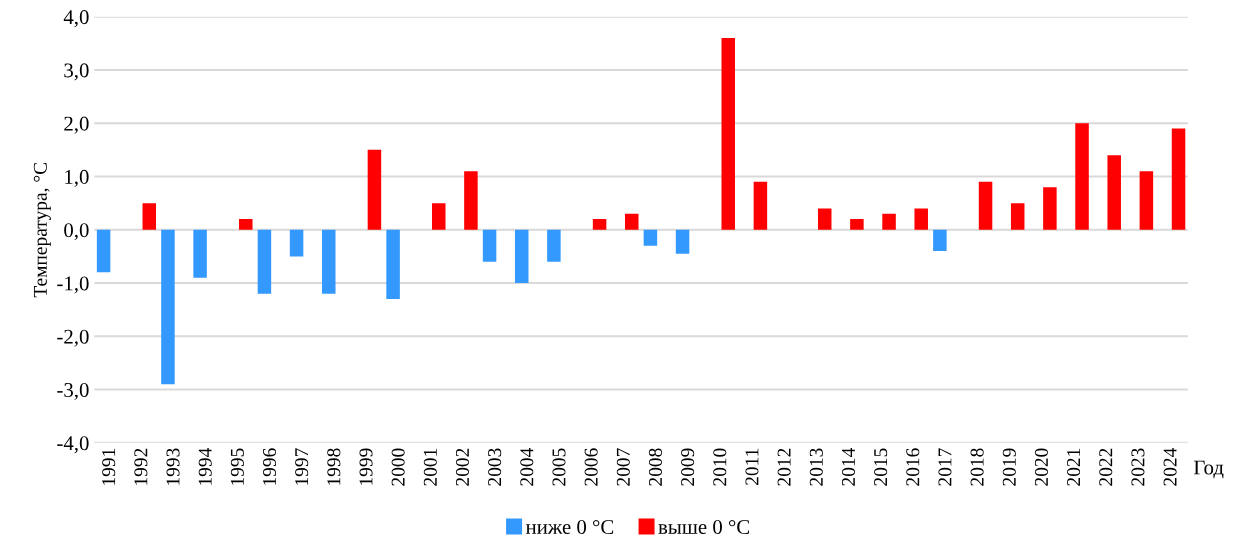 This screenshot has height=557, width=1257. Describe the element at coordinates (141, 466) in the screenshot. I see `x-tick-label: 1992` at that location.